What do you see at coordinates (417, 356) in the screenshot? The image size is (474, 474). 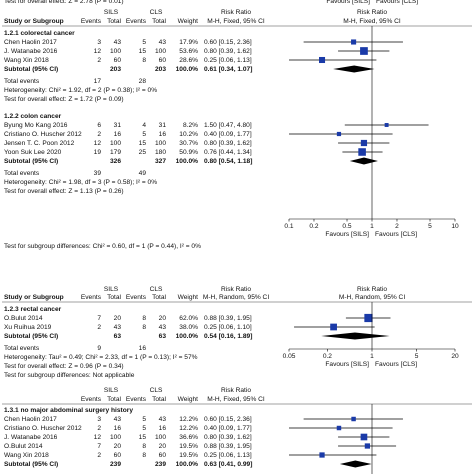 I see `x-tick-label: 5` at bounding box center [417, 356].